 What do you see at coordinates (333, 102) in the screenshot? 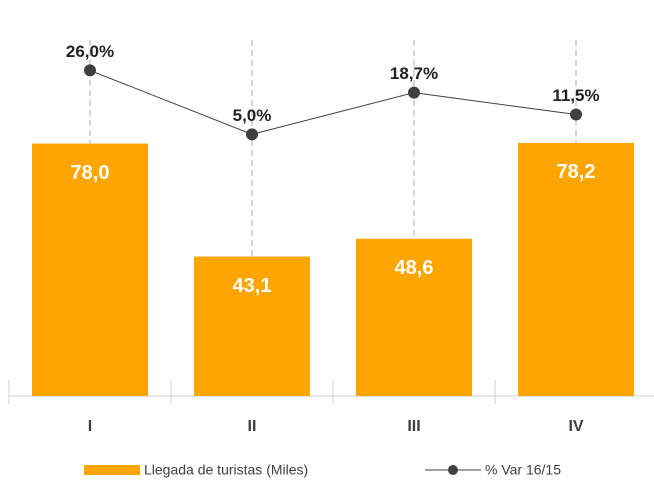
I see `line` at bounding box center [333, 102].